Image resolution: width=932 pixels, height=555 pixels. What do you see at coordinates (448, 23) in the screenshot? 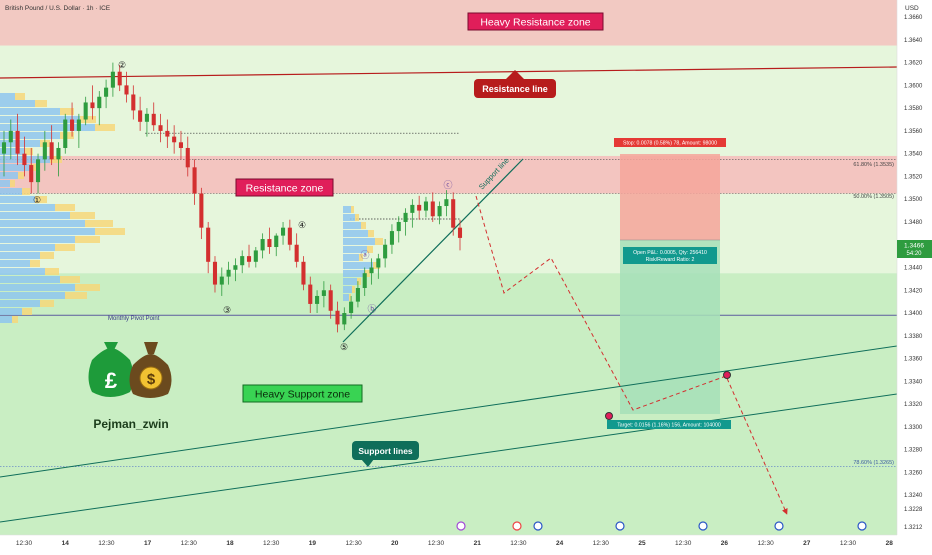
I see `heavy-resistance-zone` at bounding box center [448, 23].